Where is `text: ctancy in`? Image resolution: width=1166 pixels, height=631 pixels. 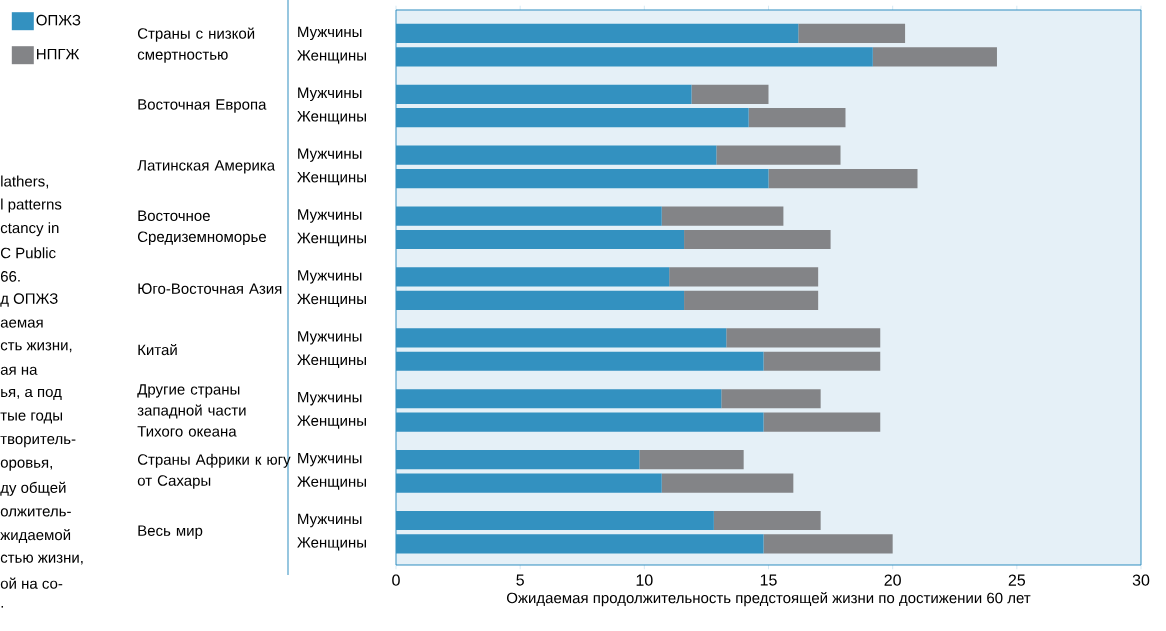
text: ctancy in is located at coordinates (29, 229).